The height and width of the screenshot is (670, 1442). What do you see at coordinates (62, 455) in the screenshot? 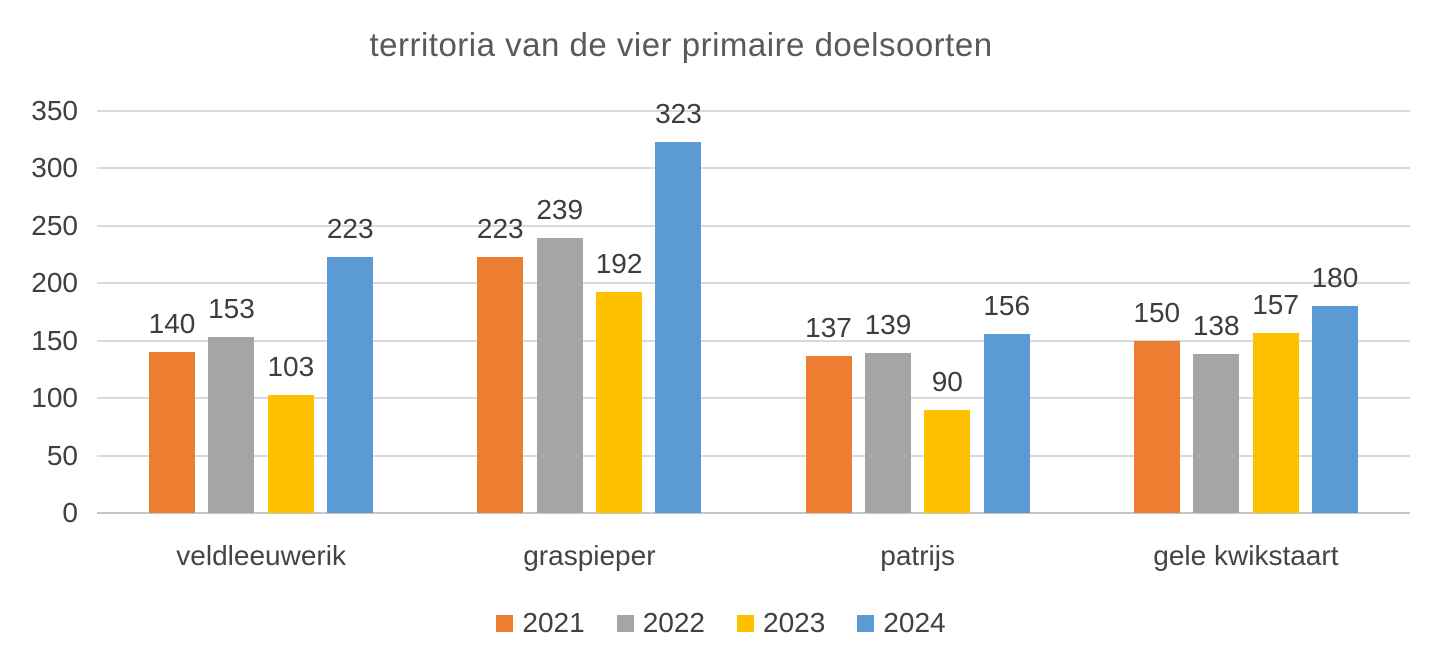
I see `y-axis-tick-label: 50` at bounding box center [62, 455].